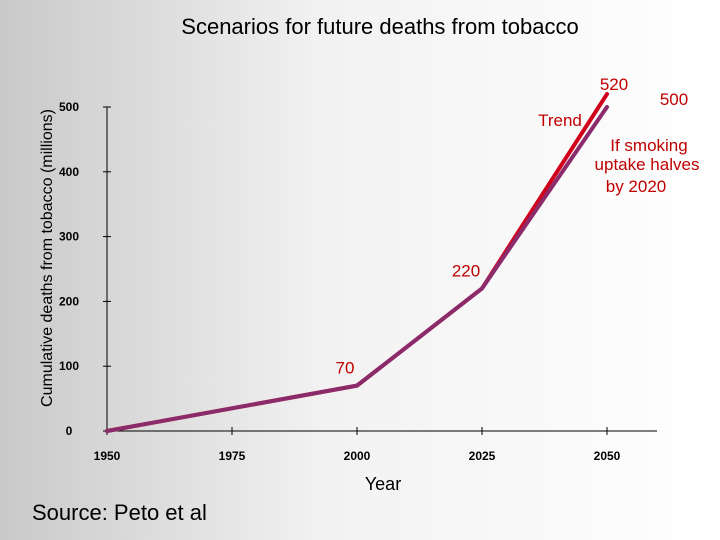 The width and height of the screenshot is (720, 540). Describe the element at coordinates (232, 456) in the screenshot. I see `x-tick-label: 1975` at that location.